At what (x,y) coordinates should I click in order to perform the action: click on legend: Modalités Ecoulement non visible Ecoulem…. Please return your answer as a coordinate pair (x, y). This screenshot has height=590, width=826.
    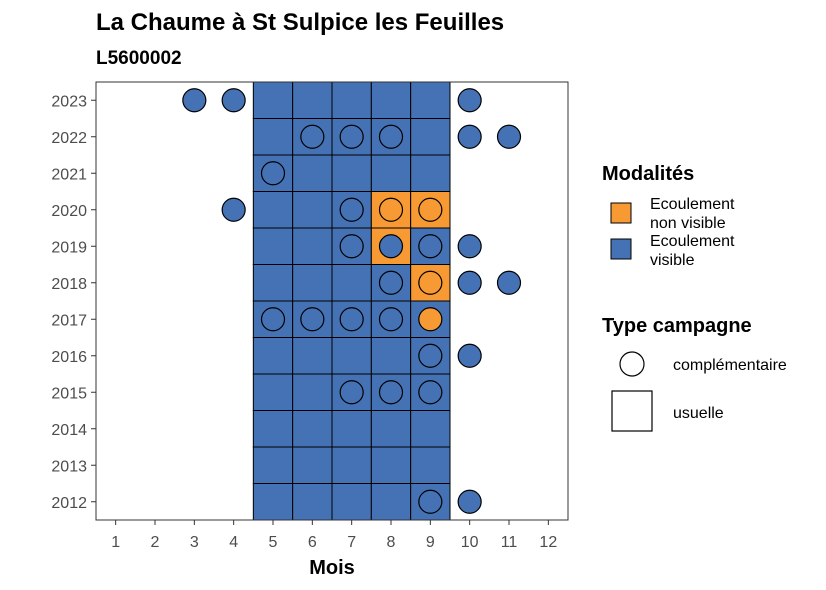
    Looking at the image, I should click on (694, 297).